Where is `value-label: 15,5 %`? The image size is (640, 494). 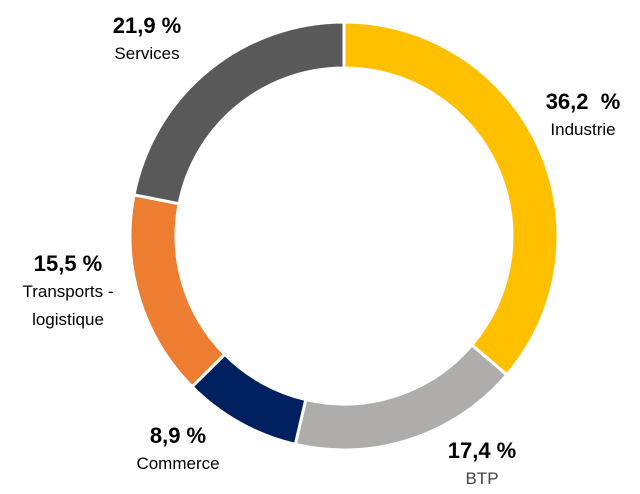 value-label: 15,5 % is located at coordinates (68, 263).